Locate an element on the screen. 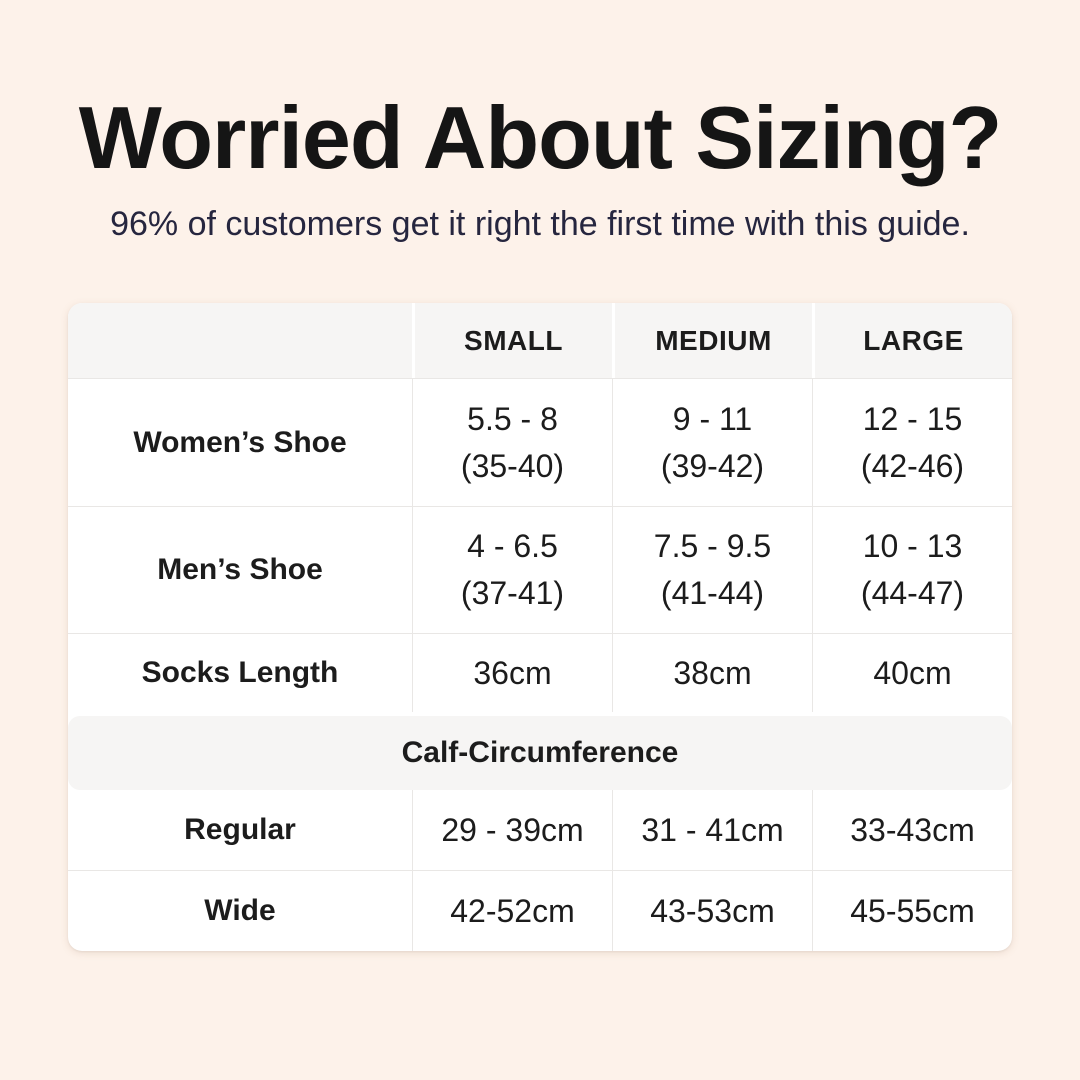  table-row-wide: Wide 42-52cm 43-53cm 45-55cm is located at coordinates (540, 911).